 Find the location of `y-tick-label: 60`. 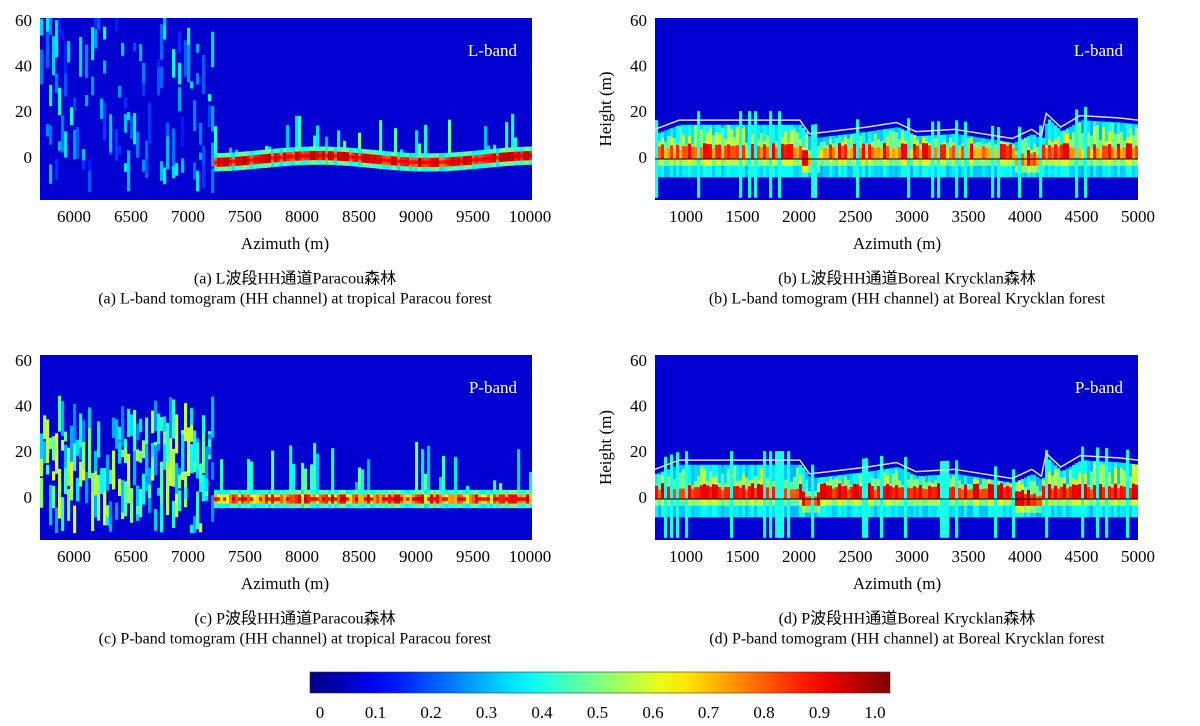

y-tick-label: 60 is located at coordinates (23, 360).